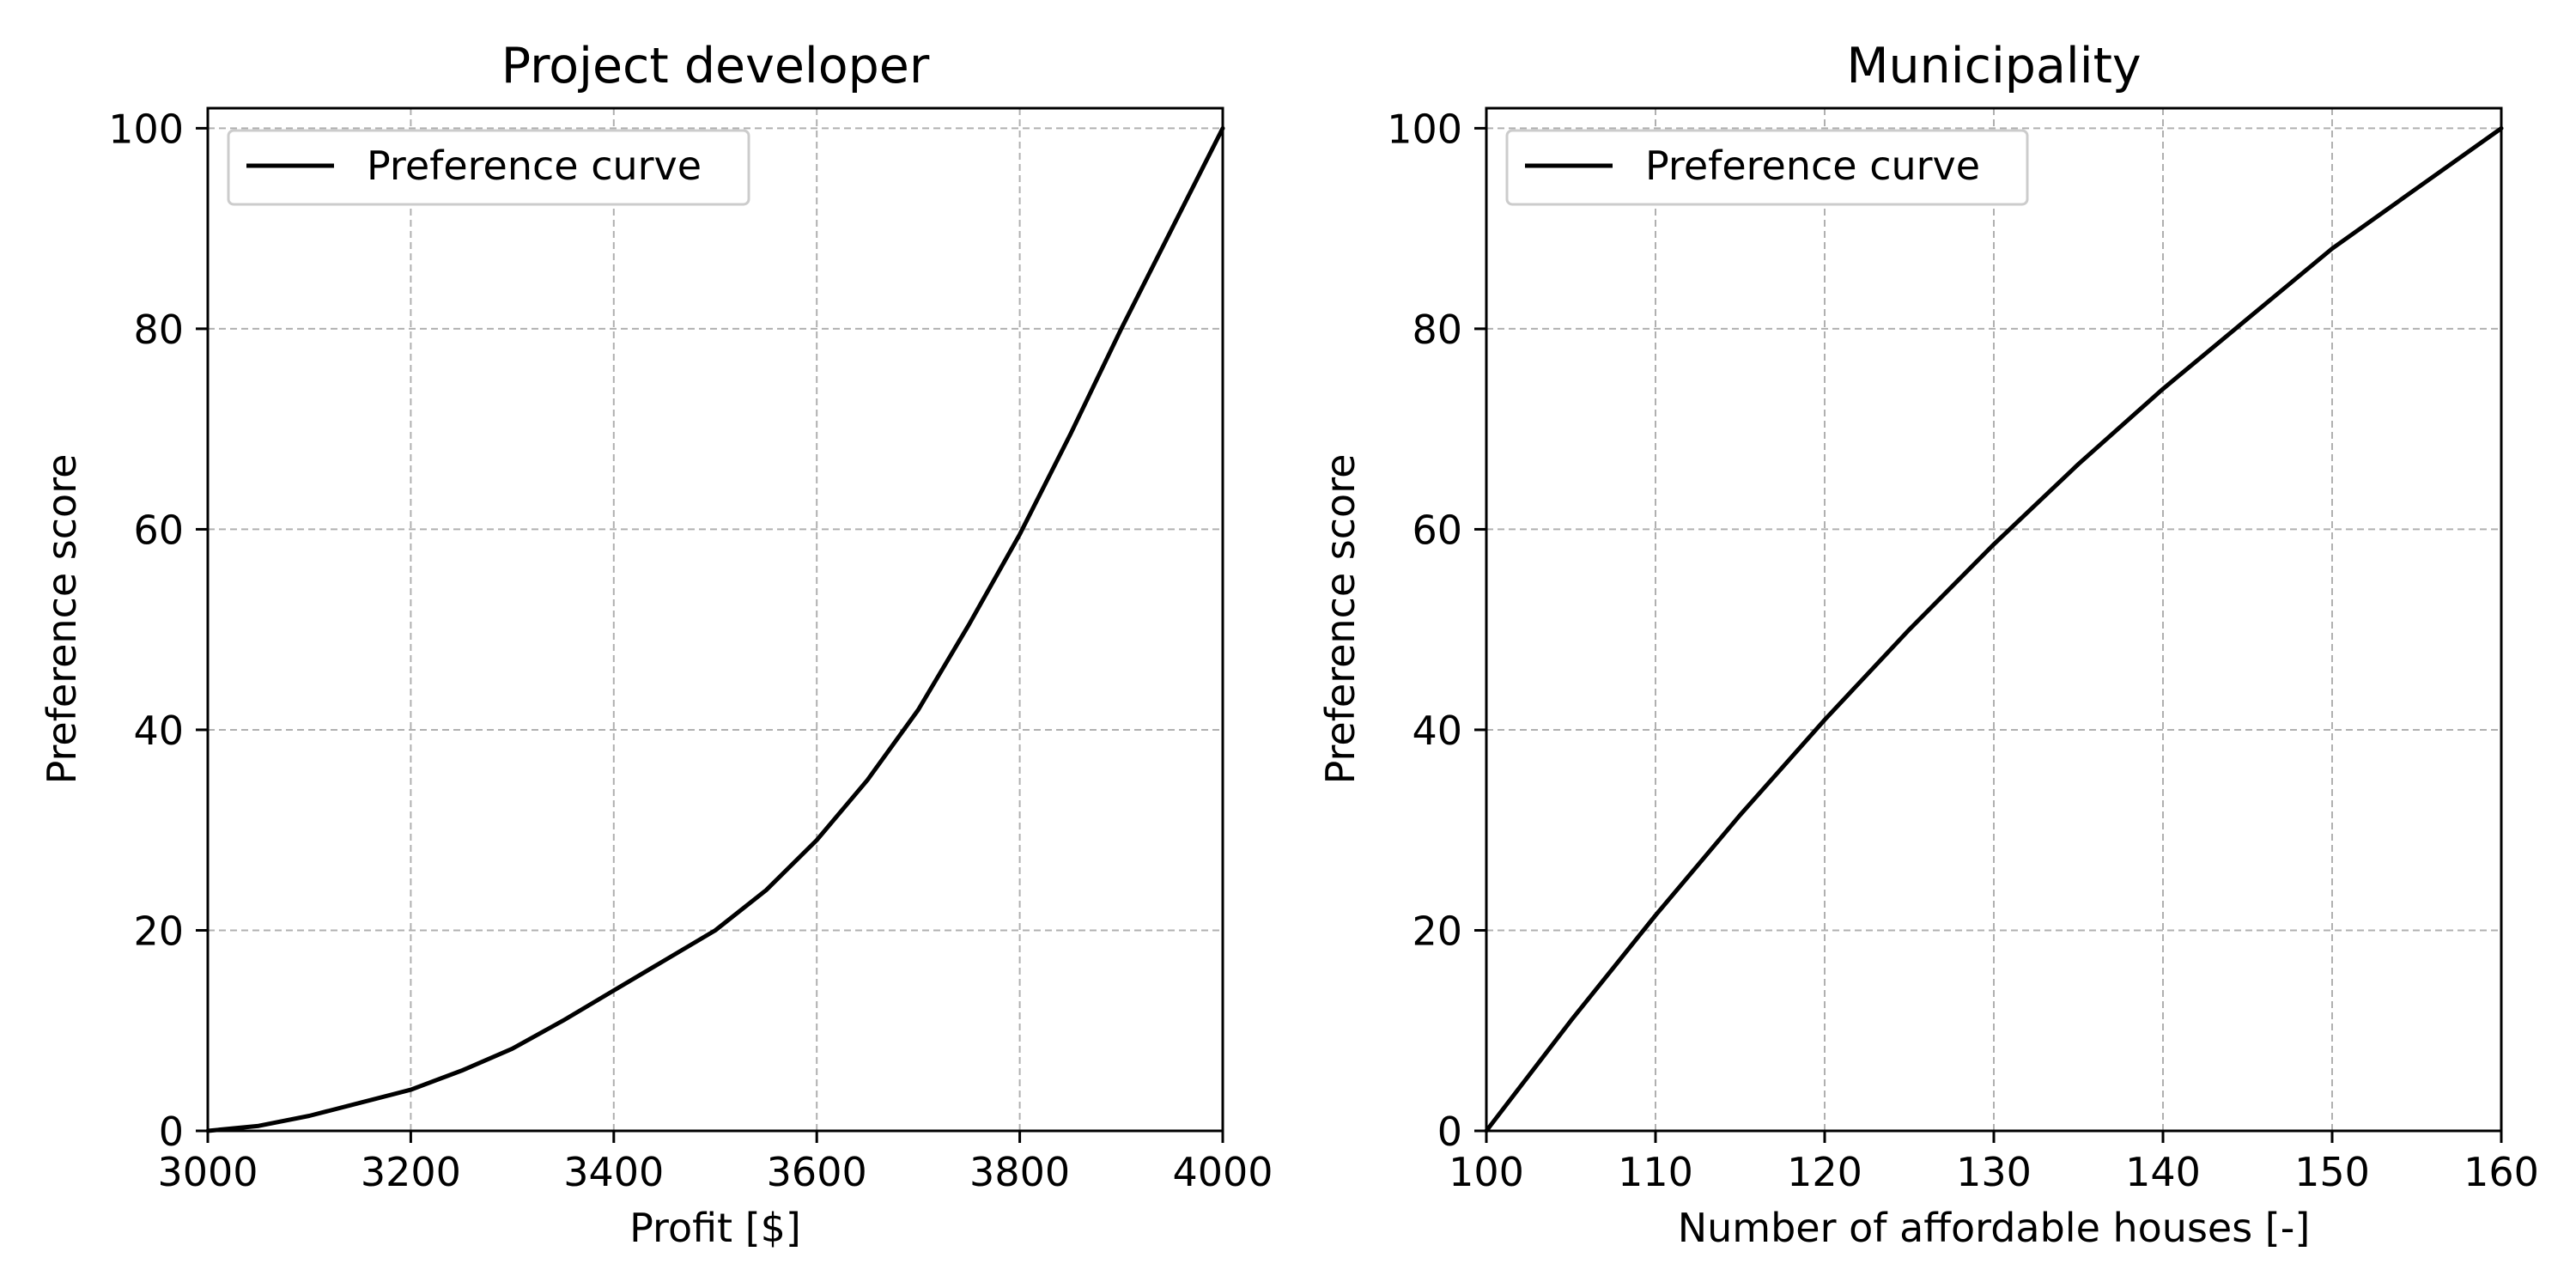  Describe the element at coordinates (1486, 1172) in the screenshot. I see `x-tick-label-0: 100` at that location.